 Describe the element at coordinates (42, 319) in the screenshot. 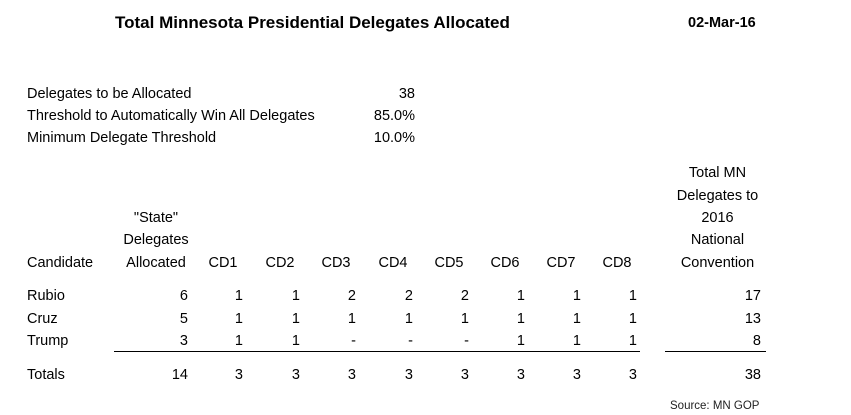

I see `row-cruz-candidate: Cruz` at that location.